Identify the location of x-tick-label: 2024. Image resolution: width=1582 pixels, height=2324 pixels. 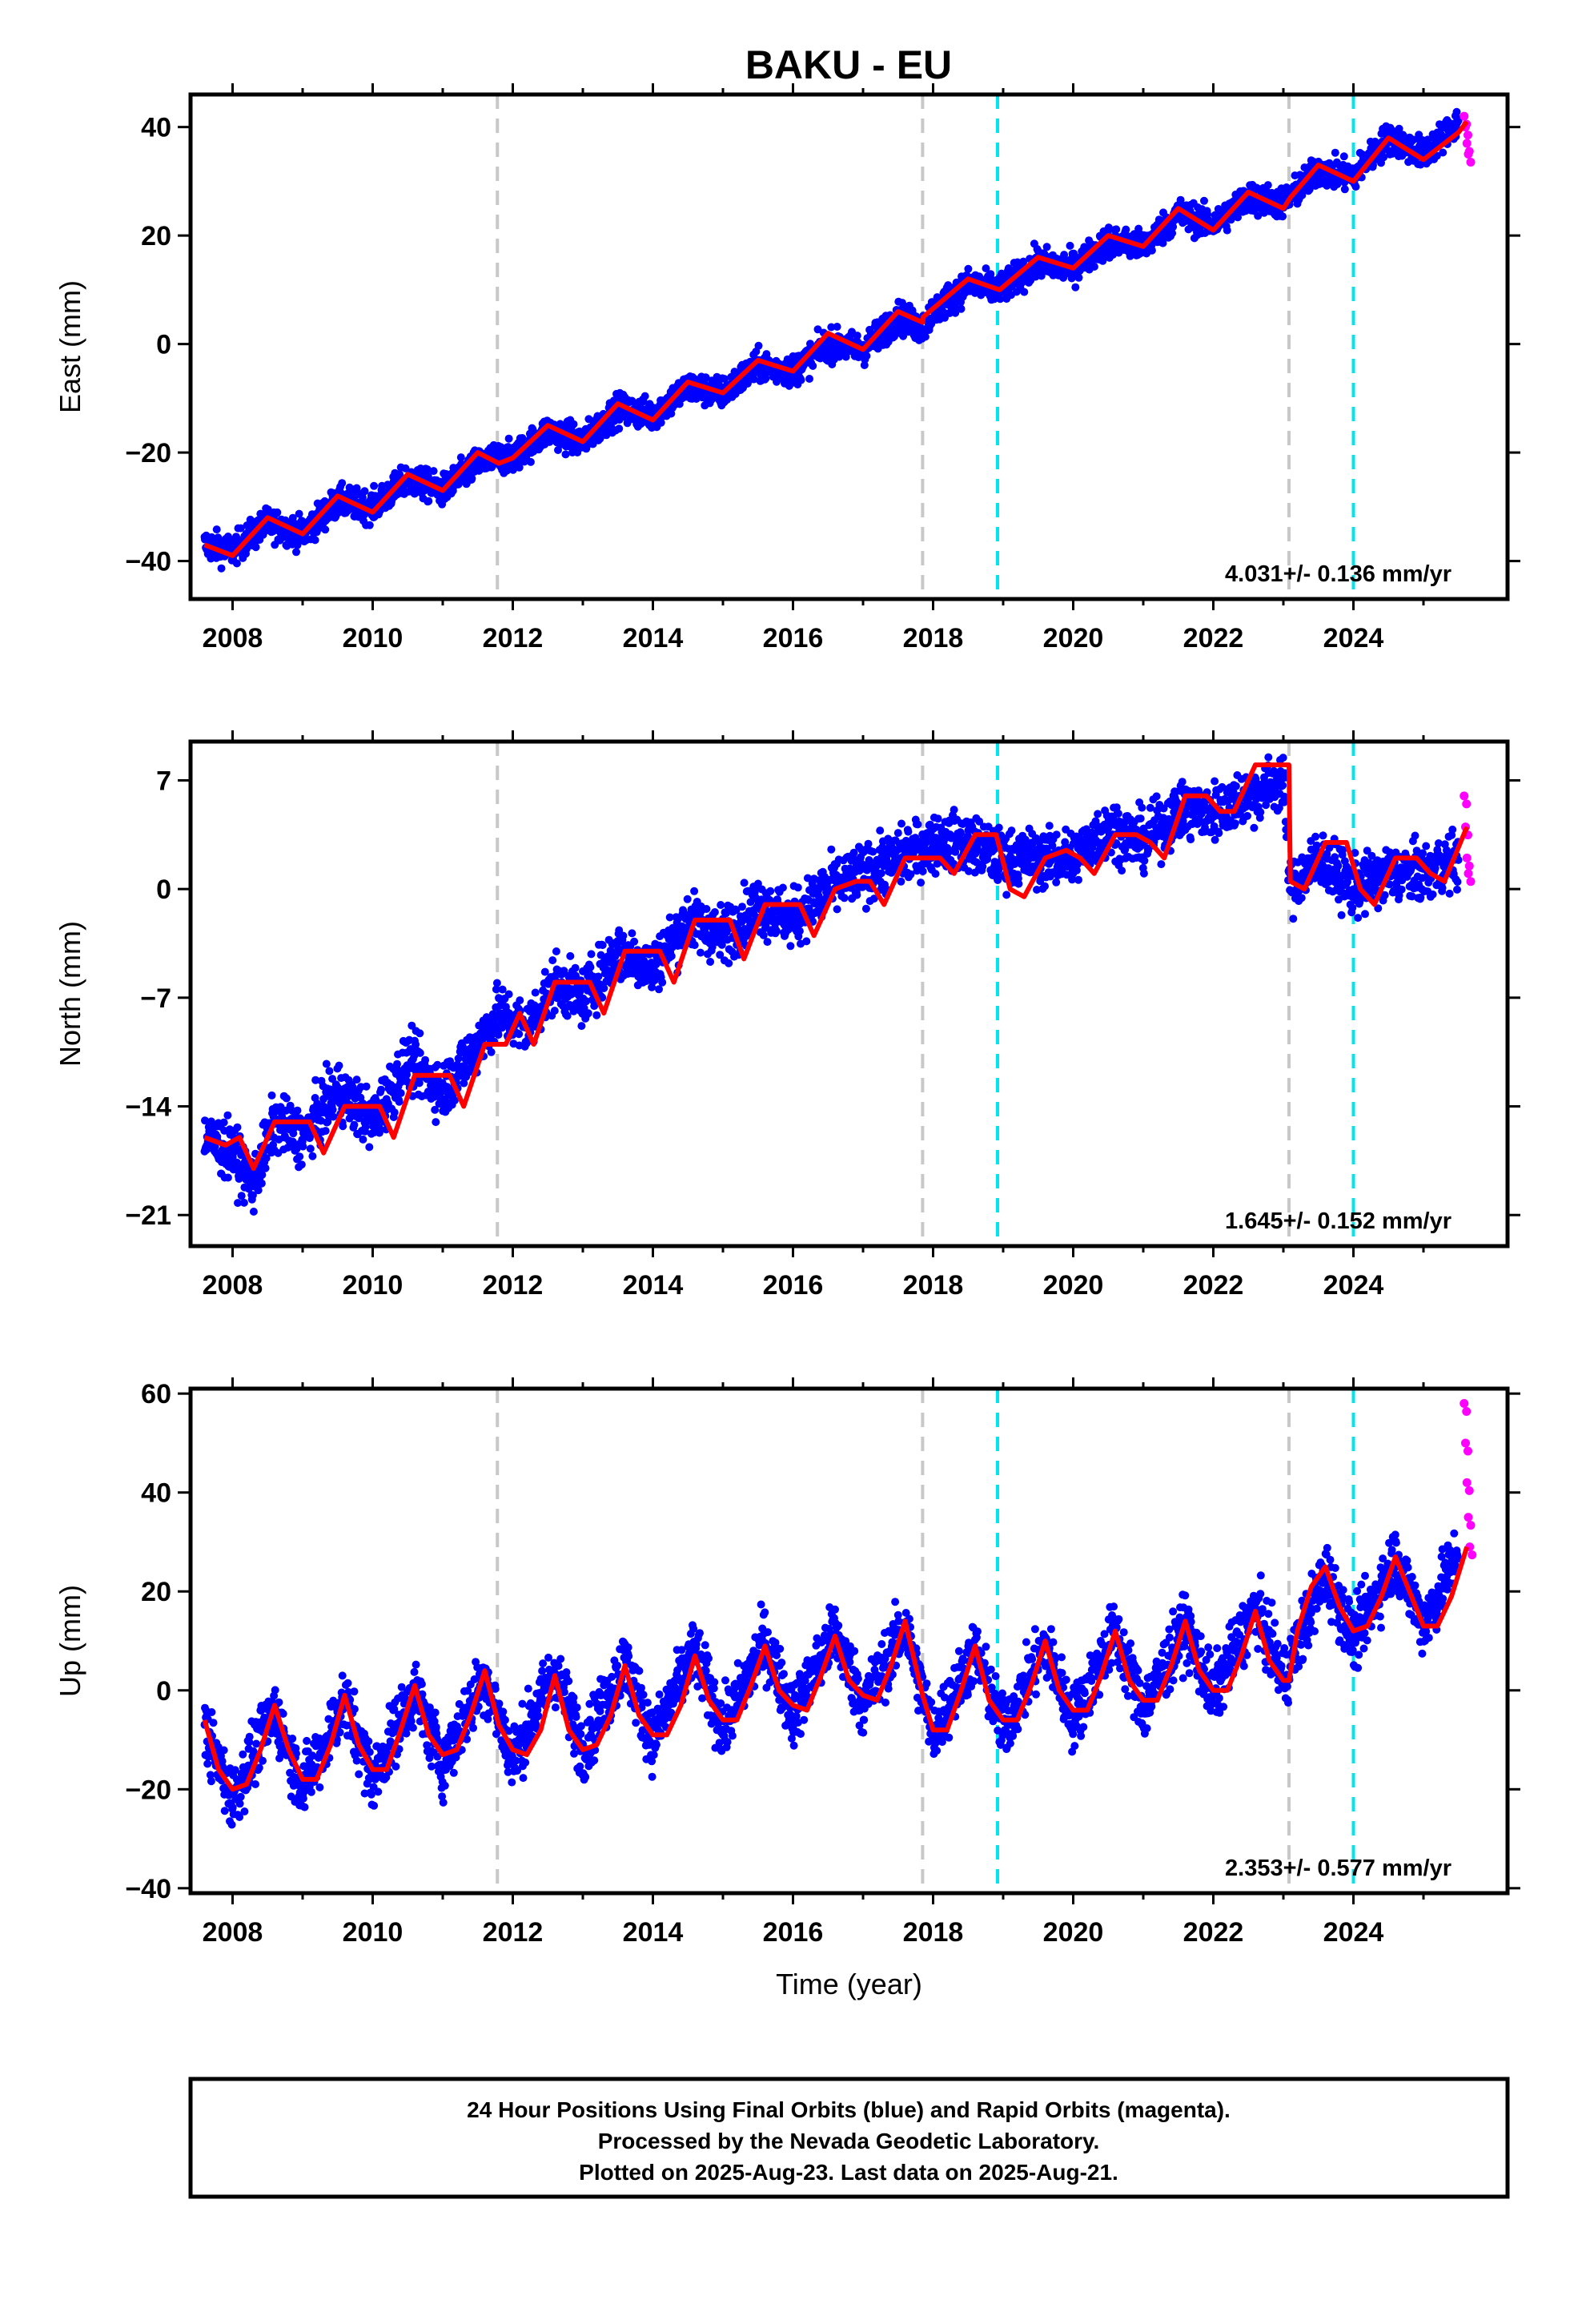
(1354, 638).